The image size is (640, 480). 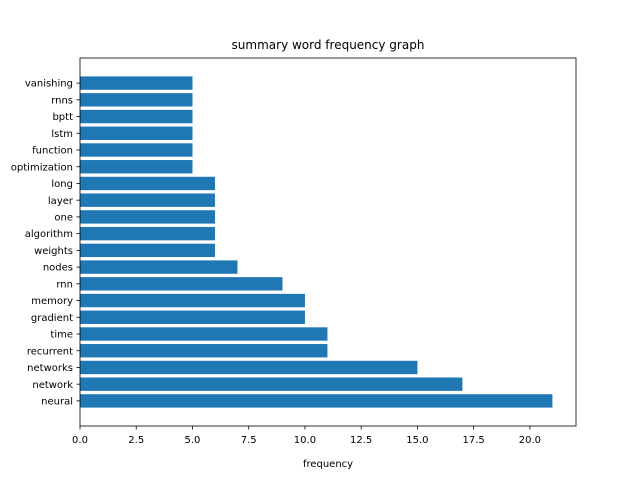 I want to click on y-tick-label: lstm, so click(x=62, y=134).